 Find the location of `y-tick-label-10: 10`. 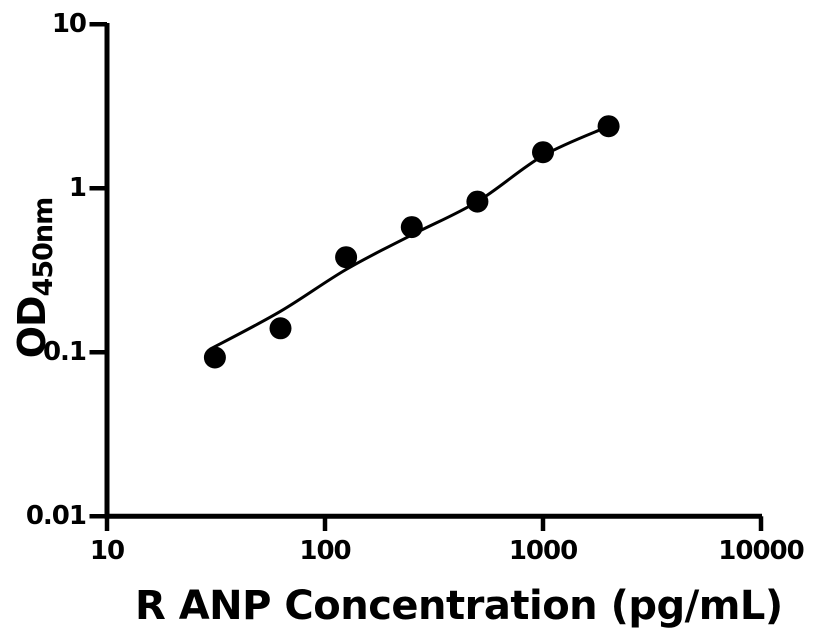

y-tick-label-10: 10 is located at coordinates (69, 24).